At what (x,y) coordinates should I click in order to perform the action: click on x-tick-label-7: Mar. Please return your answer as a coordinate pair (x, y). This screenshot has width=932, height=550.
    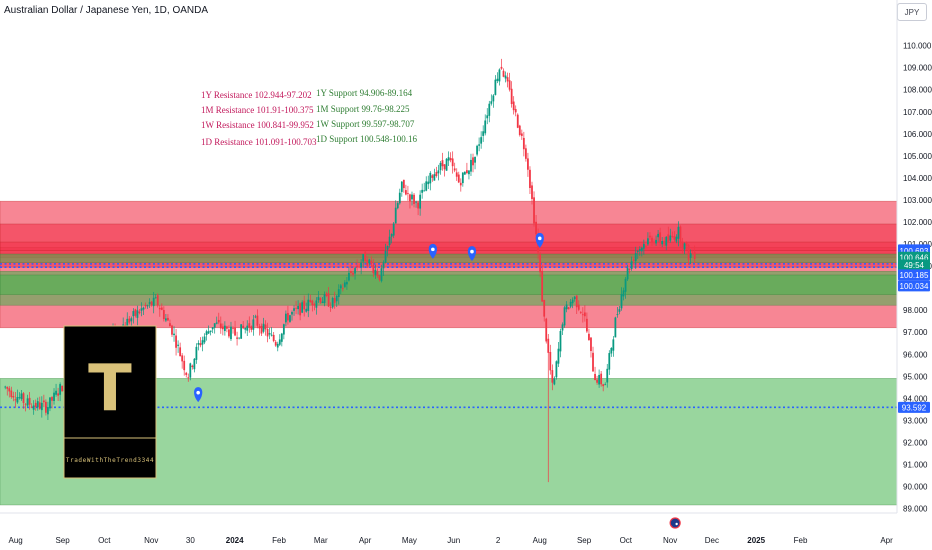
    Looking at the image, I should click on (321, 540).